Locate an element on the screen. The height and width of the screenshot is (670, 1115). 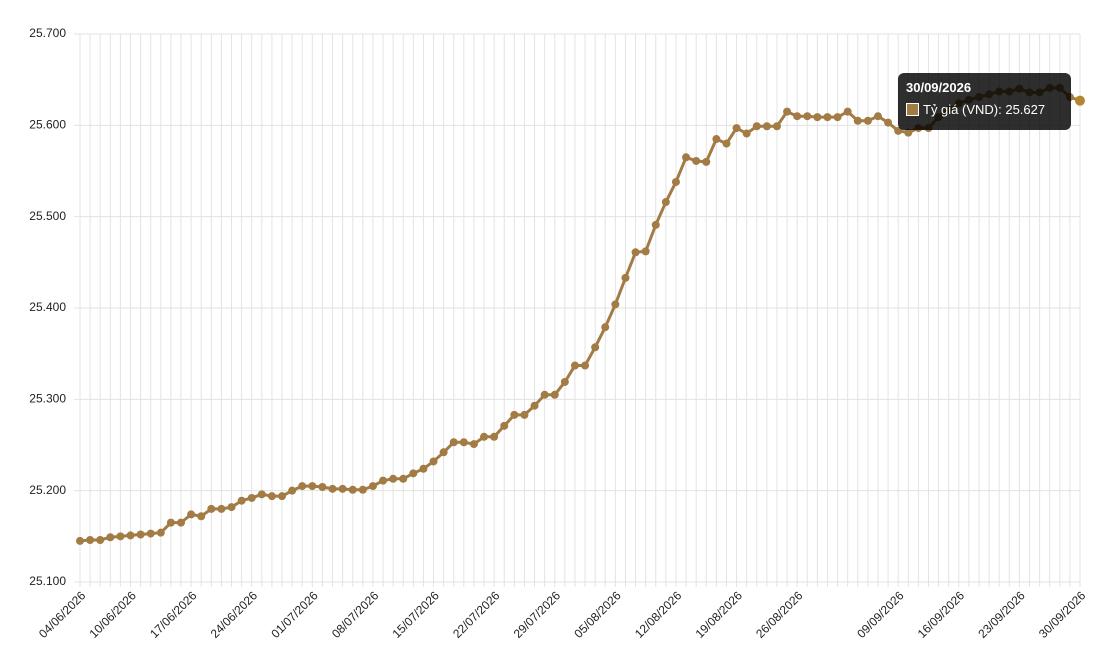
x-tick-label: 05/08/2026 is located at coordinates (597, 614).